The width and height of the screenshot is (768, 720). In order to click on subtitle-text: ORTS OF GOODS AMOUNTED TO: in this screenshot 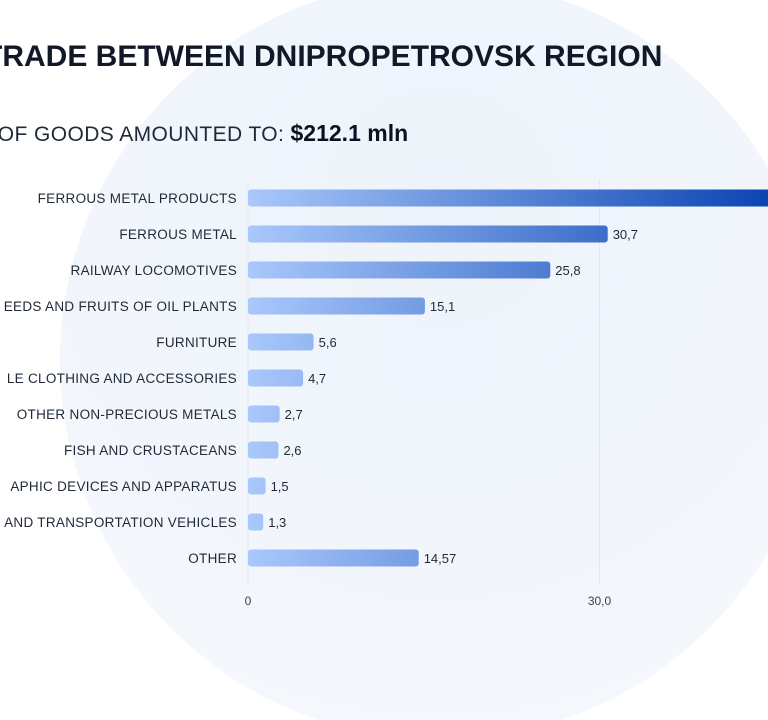, I will do `click(142, 134)`.